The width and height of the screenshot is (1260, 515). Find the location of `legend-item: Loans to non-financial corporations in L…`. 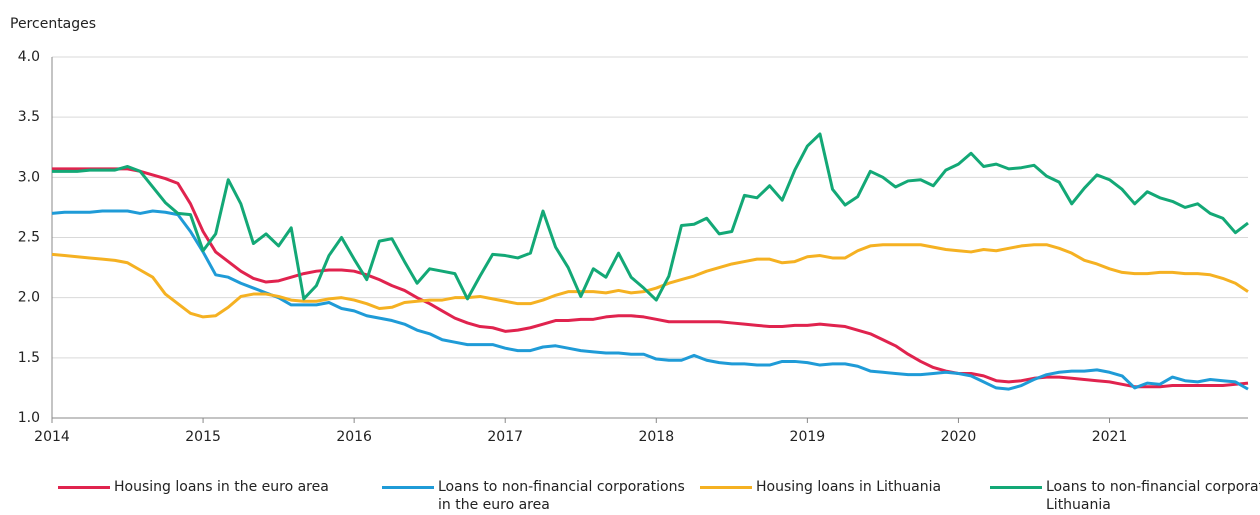

legend-item: Loans to non-financial corporations in L… is located at coordinates (1125, 496).